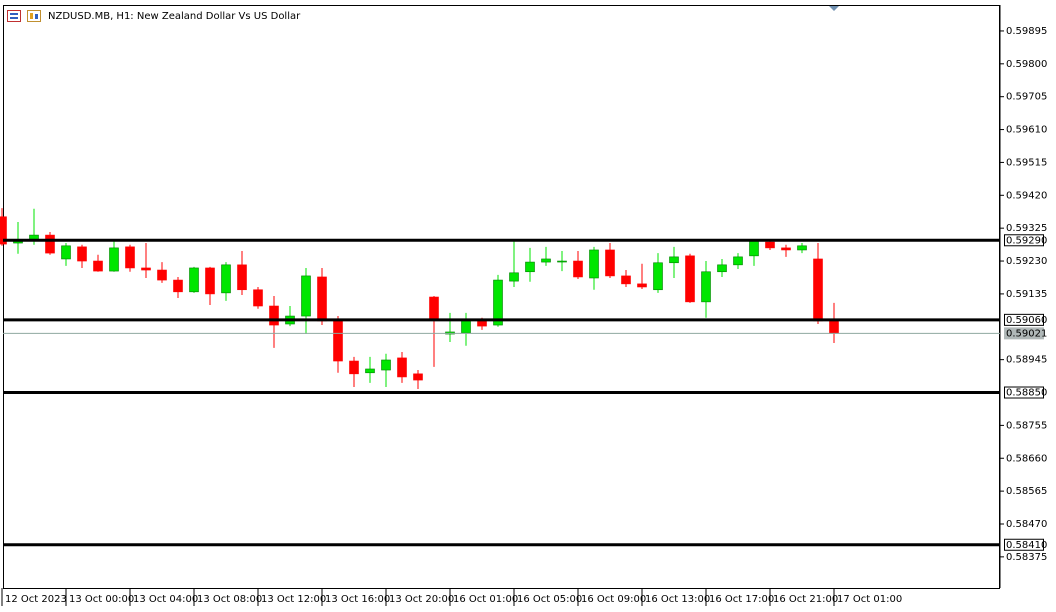  I want to click on y-tick-label: 0.58755, so click(1026, 425).